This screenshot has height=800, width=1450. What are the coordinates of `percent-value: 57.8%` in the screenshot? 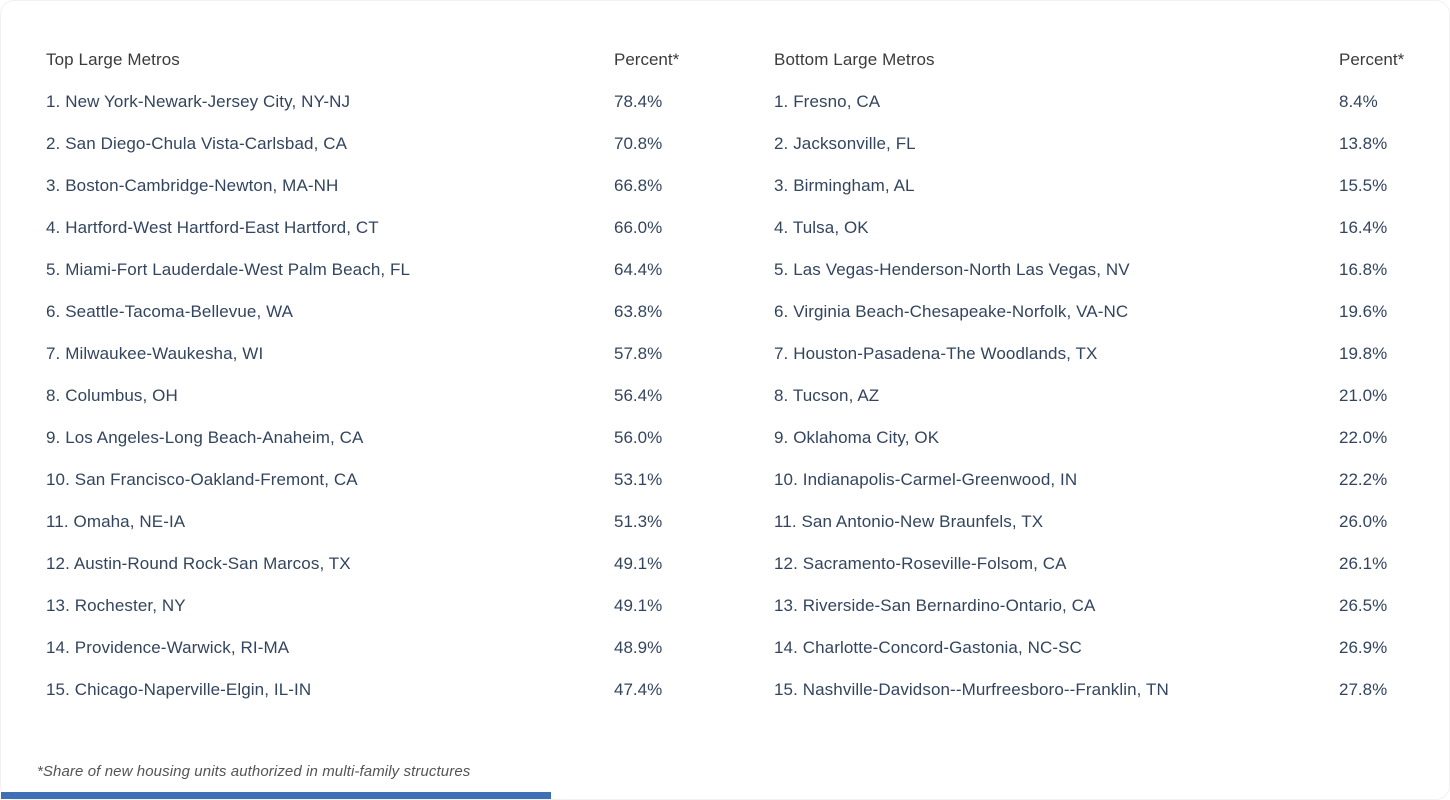 It's located at (638, 353).